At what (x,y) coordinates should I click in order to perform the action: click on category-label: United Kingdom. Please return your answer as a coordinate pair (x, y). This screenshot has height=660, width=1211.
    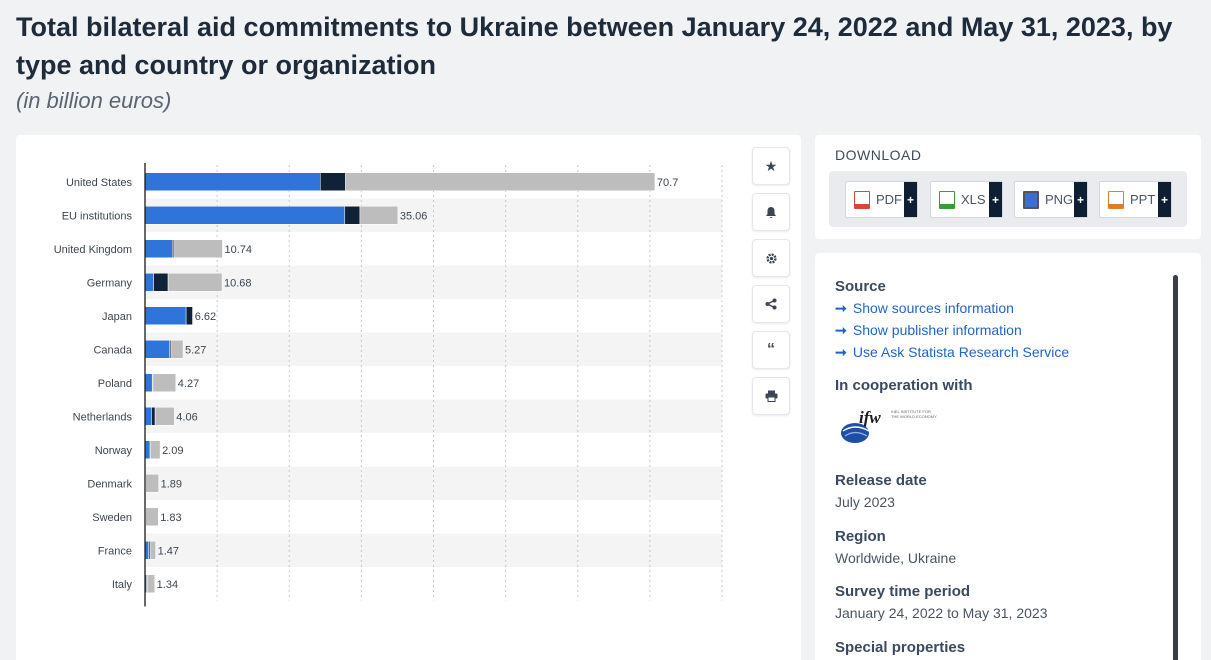
    Looking at the image, I should click on (93, 250).